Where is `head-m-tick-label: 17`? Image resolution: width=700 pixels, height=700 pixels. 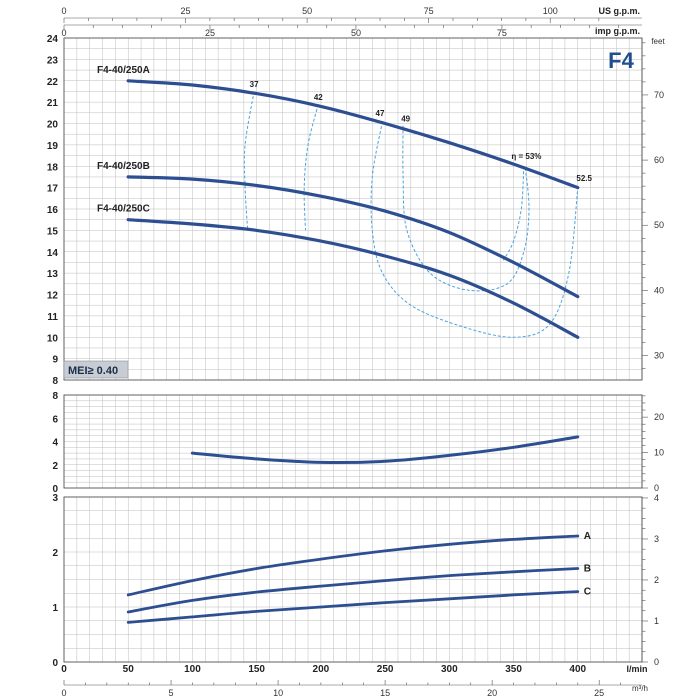
head-m-tick-label: 17 is located at coordinates (53, 189).